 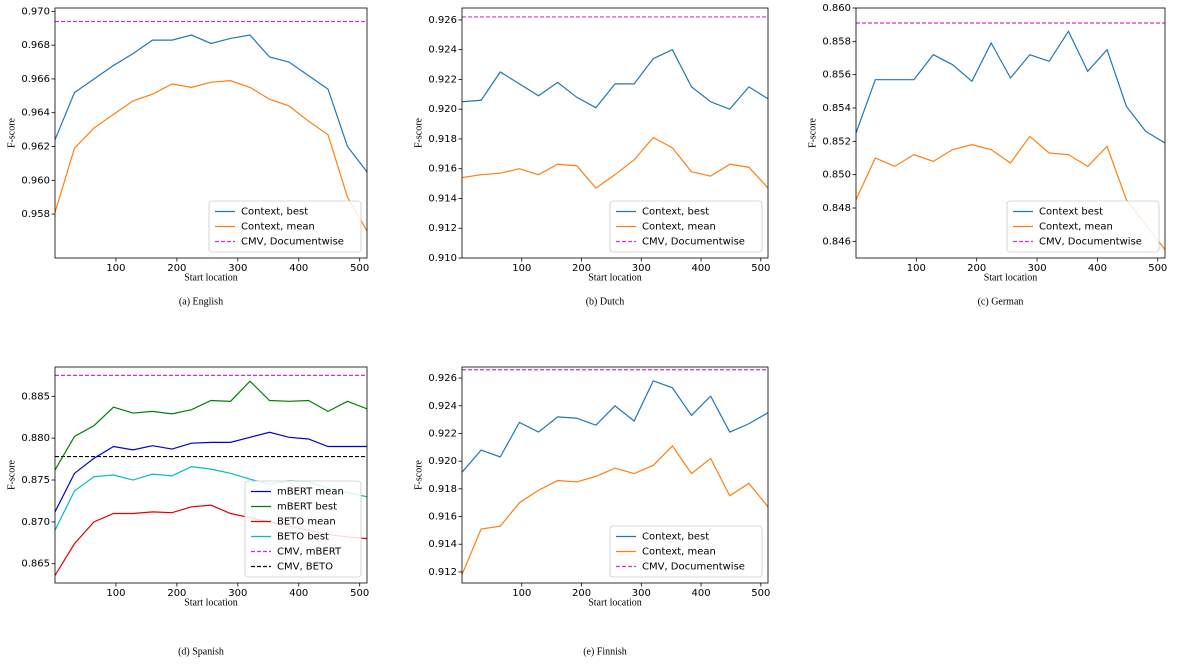 I want to click on y-tick-label: 0.964, so click(x=35, y=113).